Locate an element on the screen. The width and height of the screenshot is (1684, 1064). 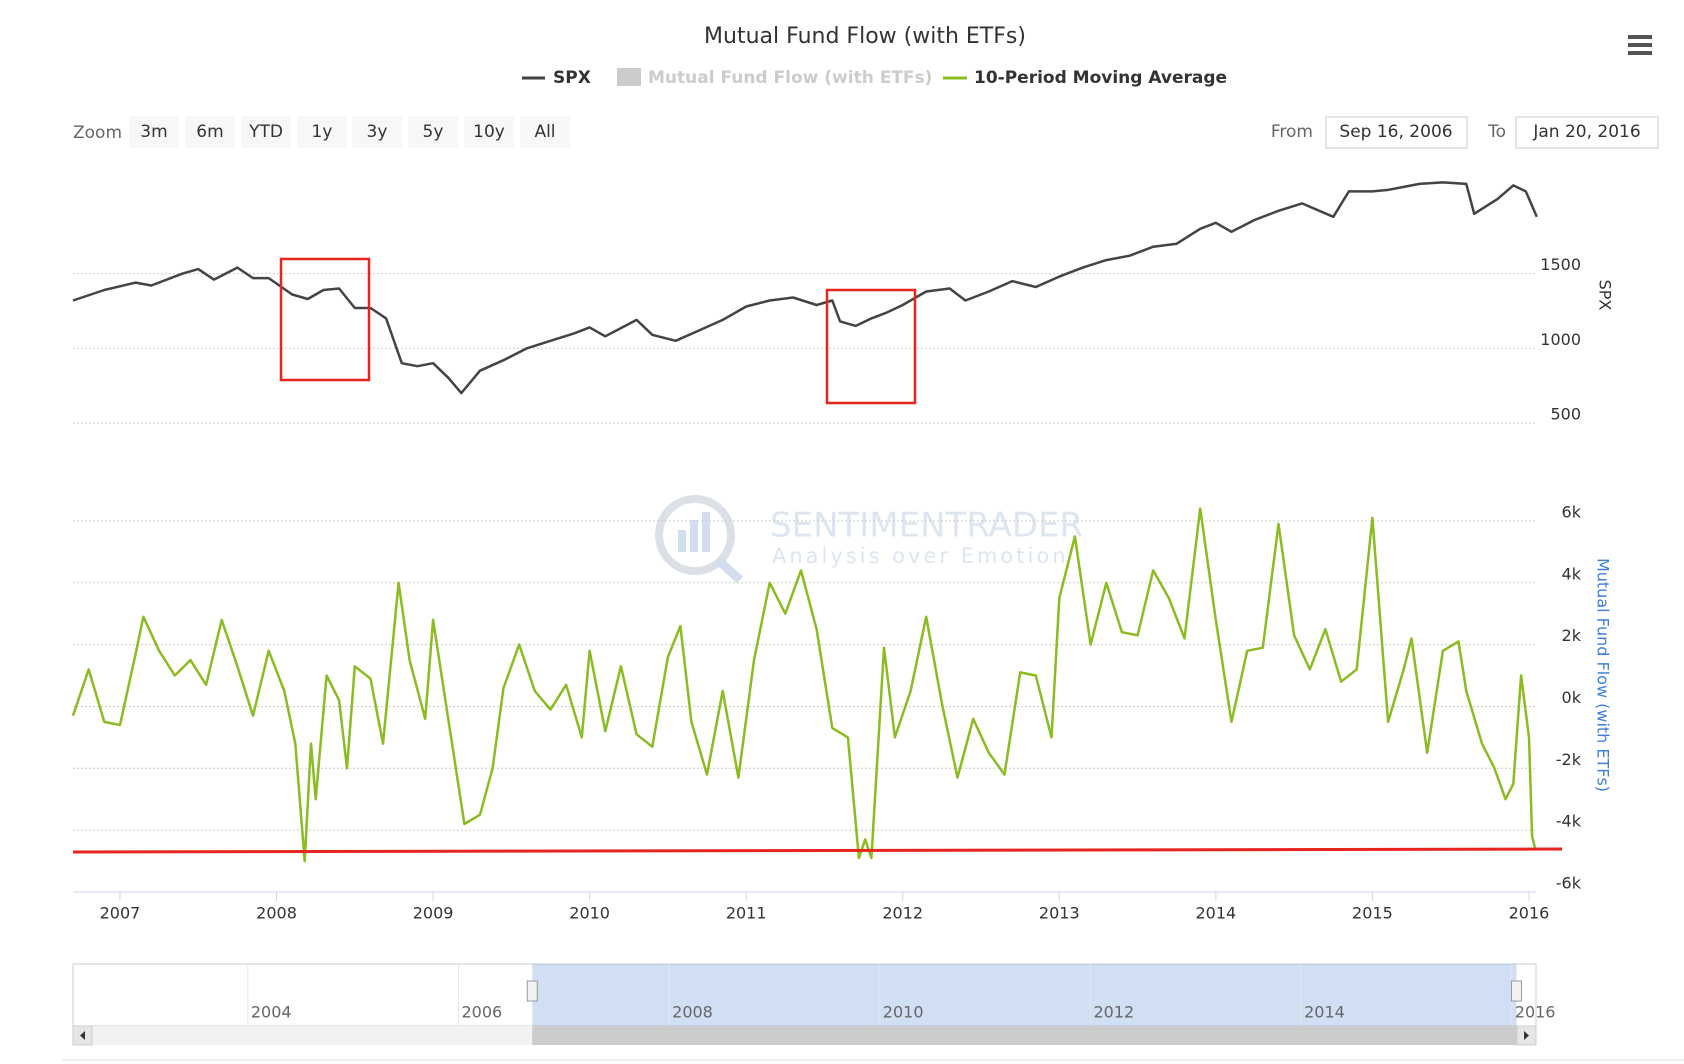
zoom-button: 10y is located at coordinates (489, 132).